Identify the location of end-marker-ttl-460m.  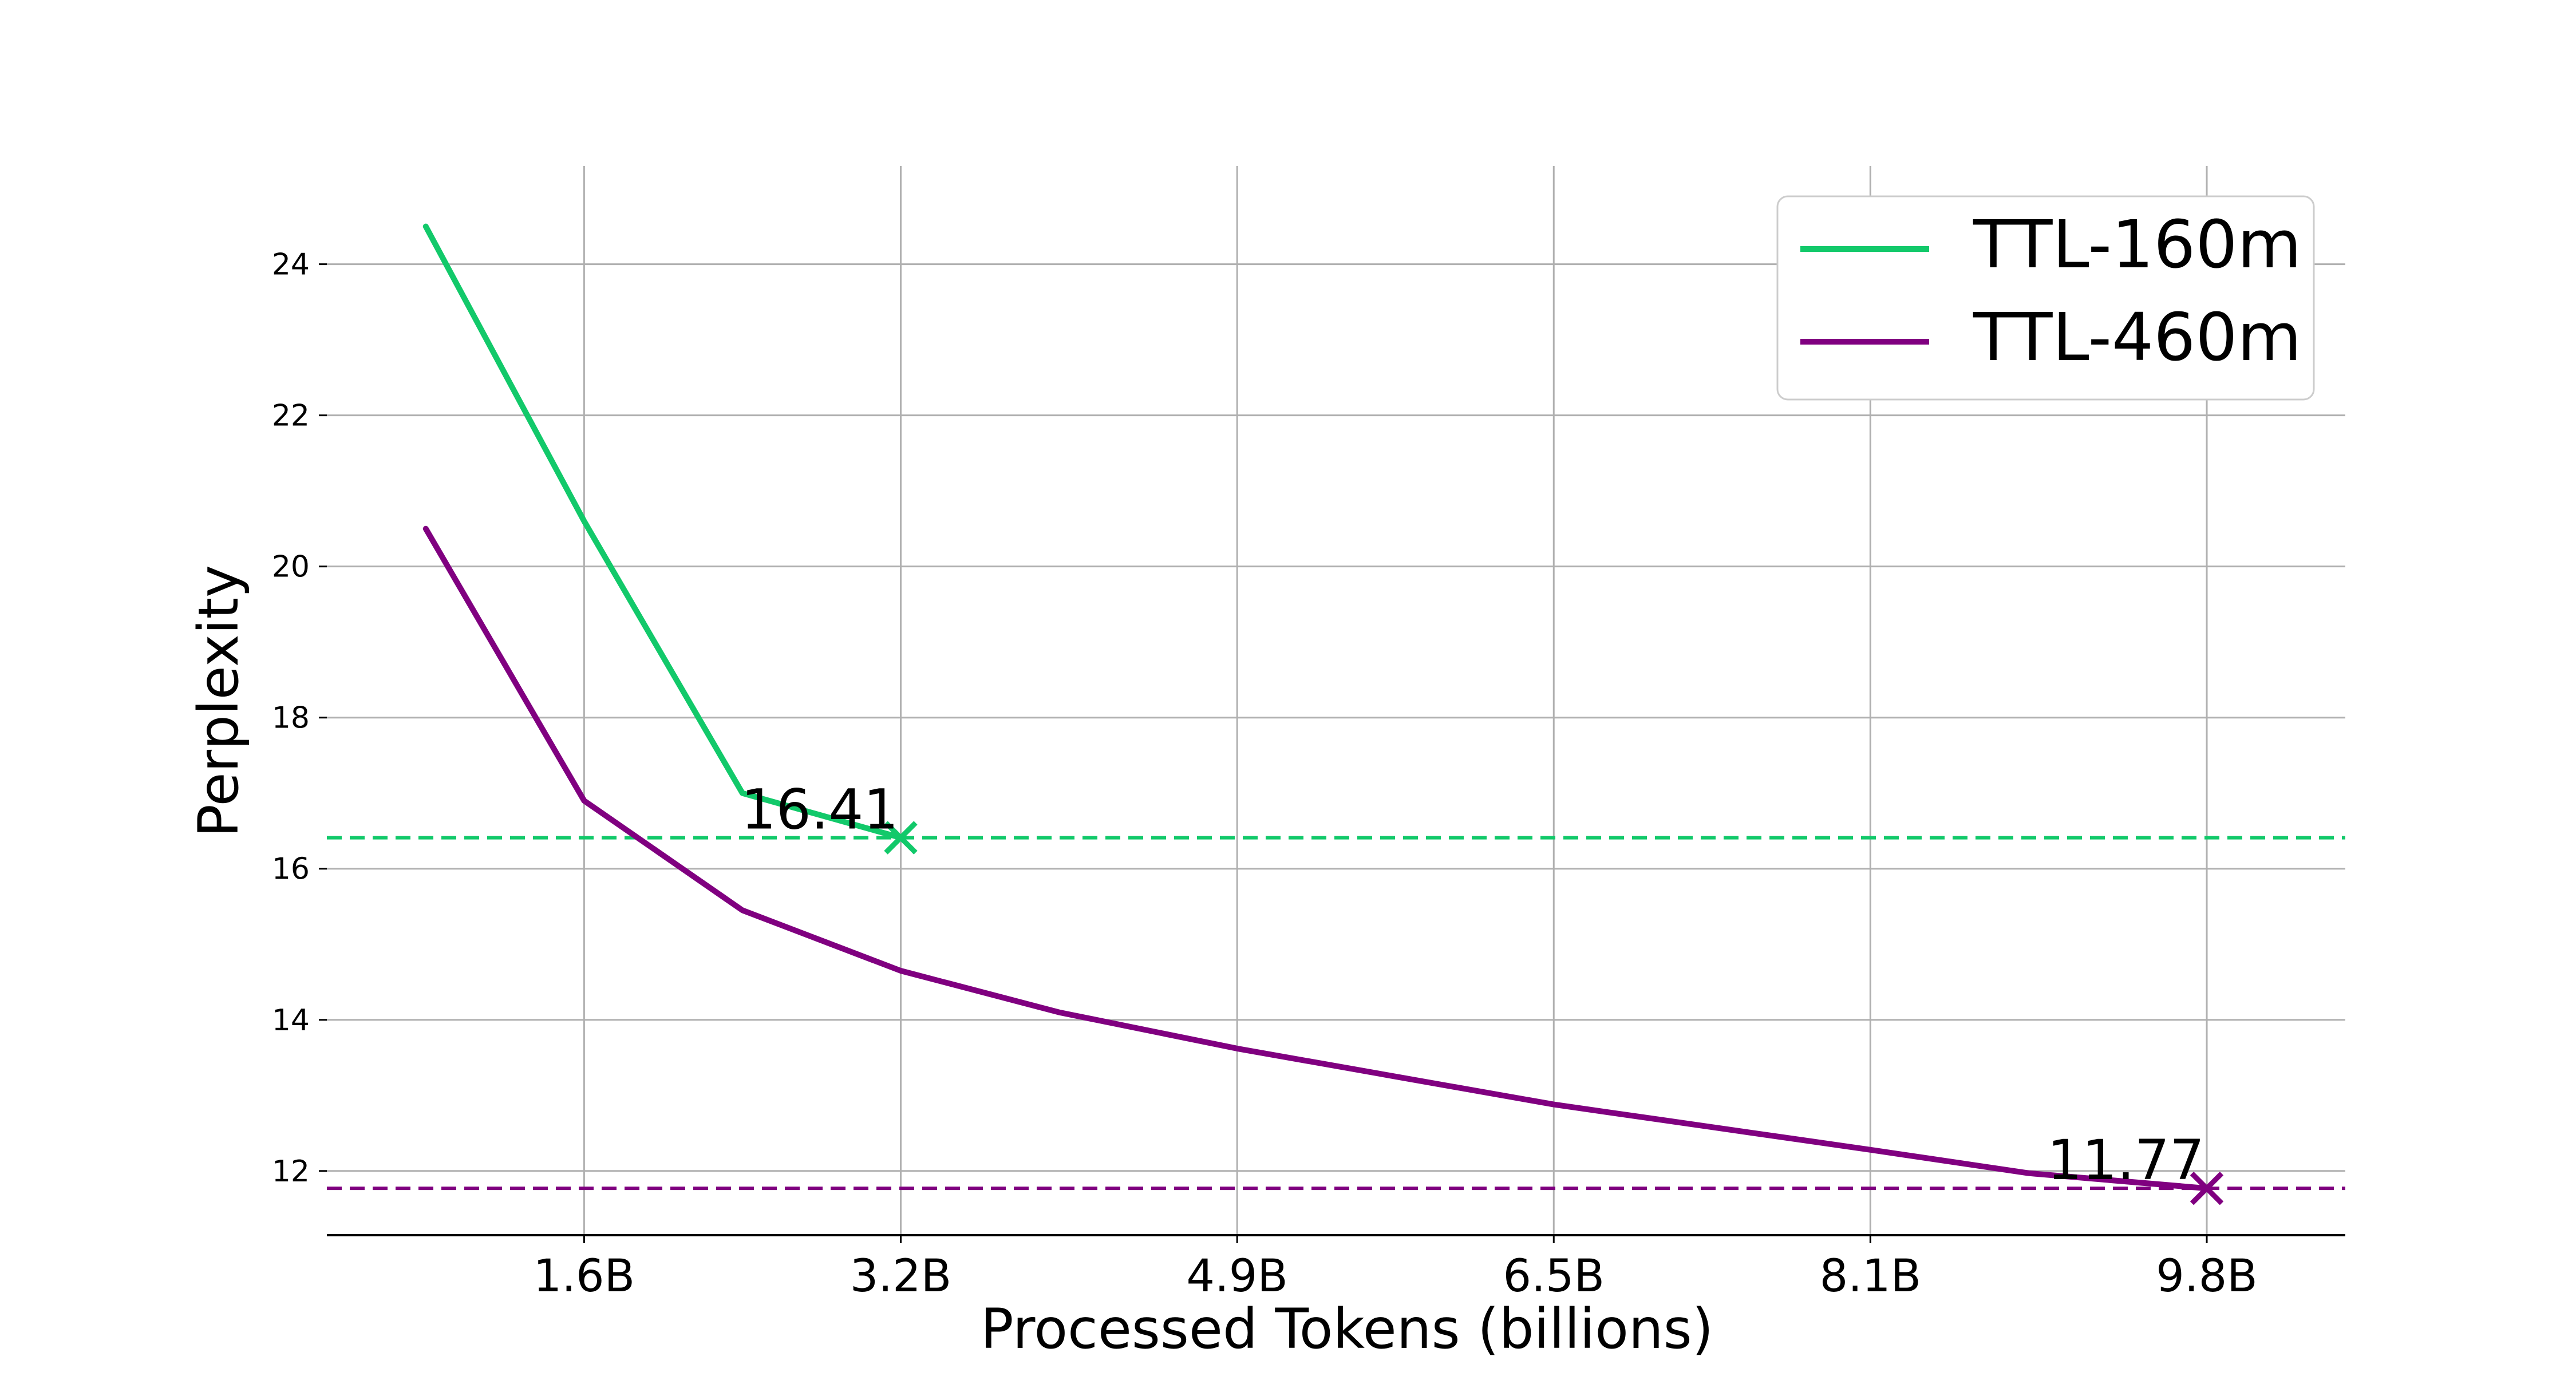
(2207, 1188).